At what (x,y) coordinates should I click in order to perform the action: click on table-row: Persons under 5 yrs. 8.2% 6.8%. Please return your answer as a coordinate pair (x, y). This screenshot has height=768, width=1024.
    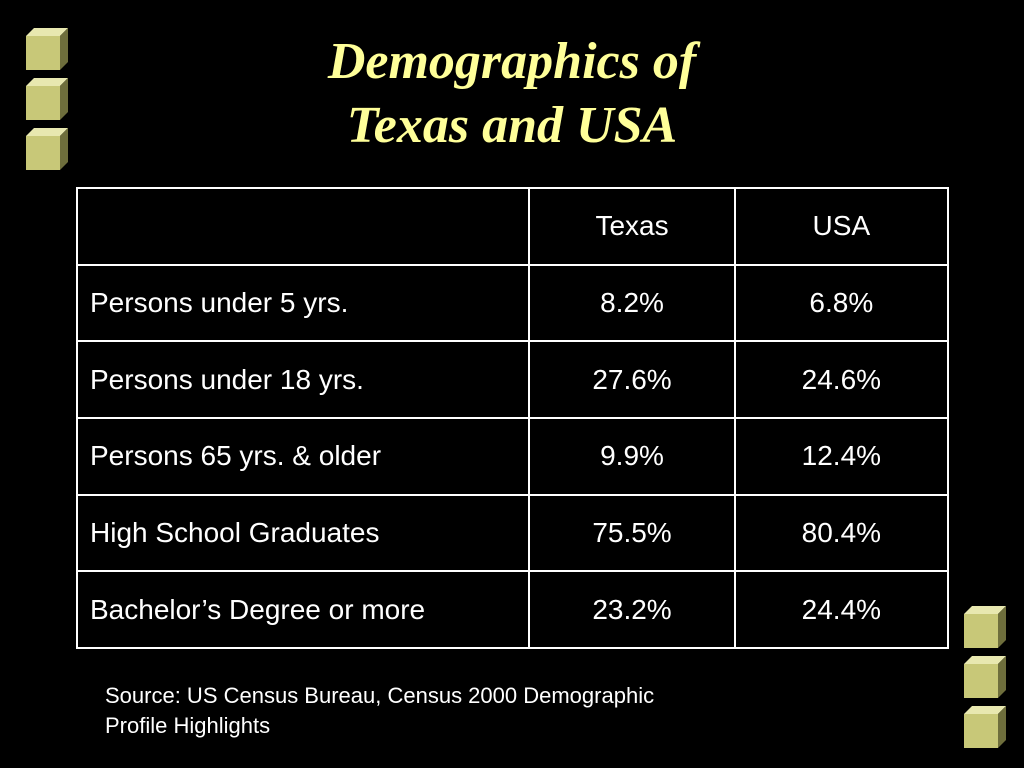
    Looking at the image, I should click on (512, 303).